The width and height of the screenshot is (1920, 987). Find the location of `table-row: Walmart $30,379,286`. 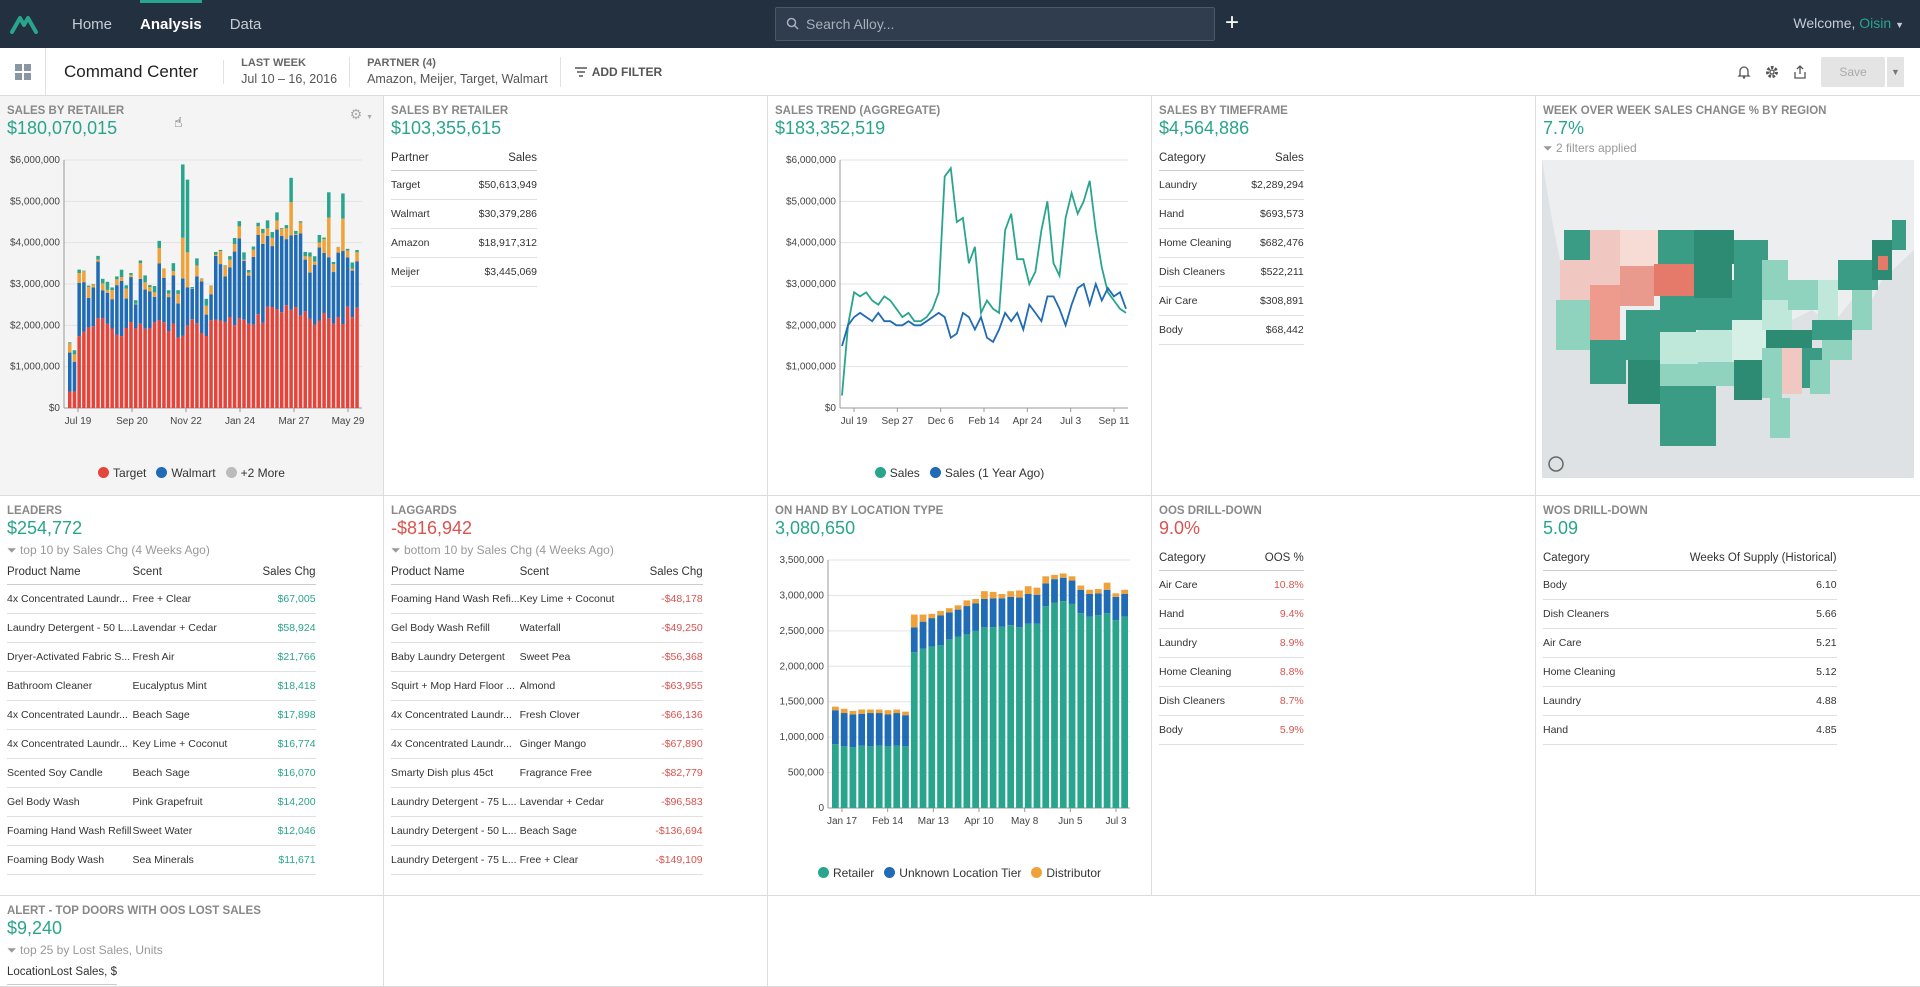

table-row: Walmart $30,379,286 is located at coordinates (464, 214).